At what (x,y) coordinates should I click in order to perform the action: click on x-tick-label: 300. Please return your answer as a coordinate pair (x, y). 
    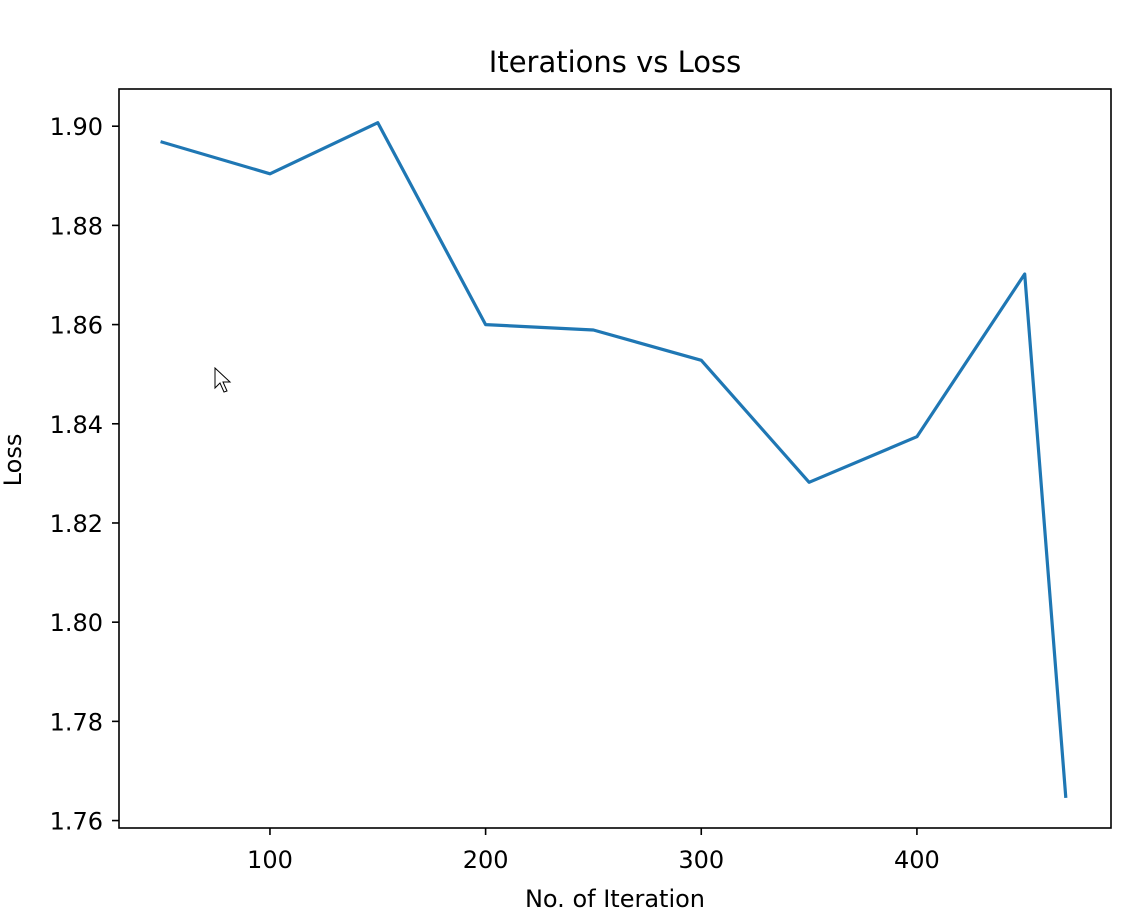
    Looking at the image, I should click on (701, 860).